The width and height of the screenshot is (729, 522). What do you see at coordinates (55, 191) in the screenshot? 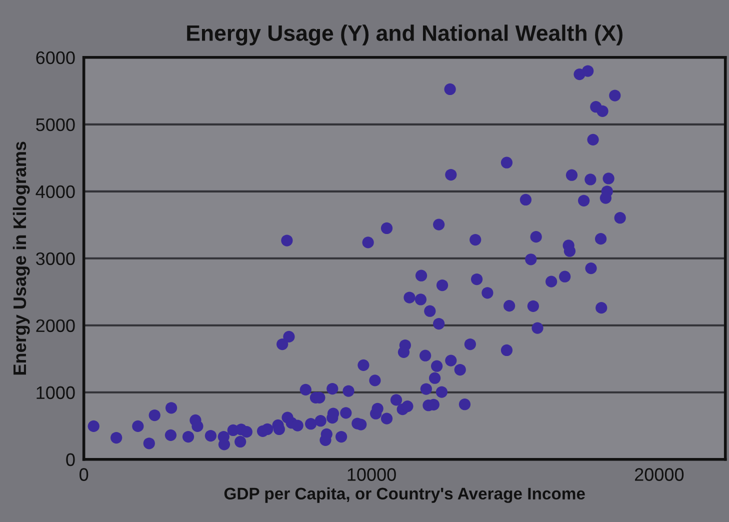
I see `y-tick-label: 4000` at bounding box center [55, 191].